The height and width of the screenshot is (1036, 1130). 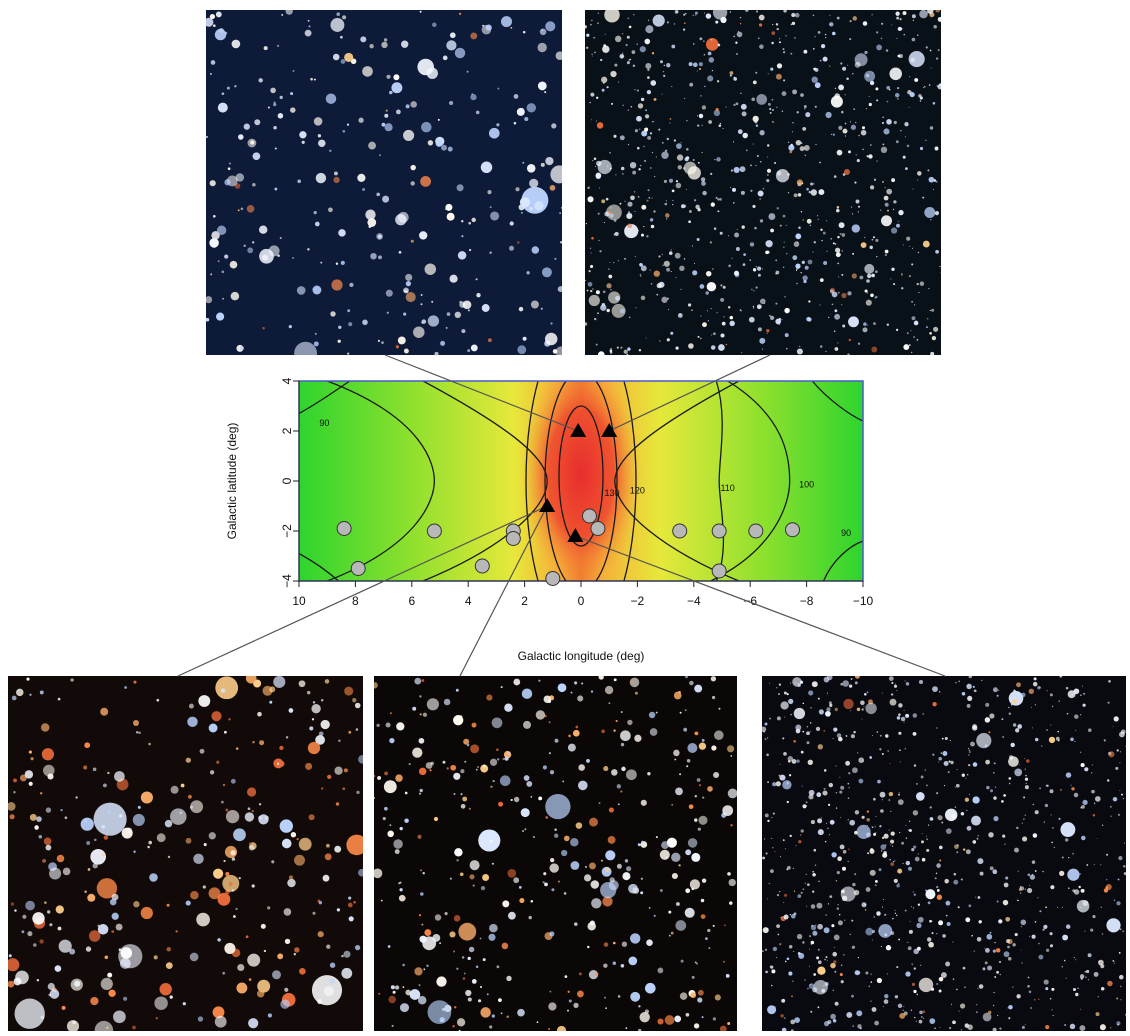 I want to click on contour-labels: 90 130 120 110 100 90, so click(x=585, y=478).